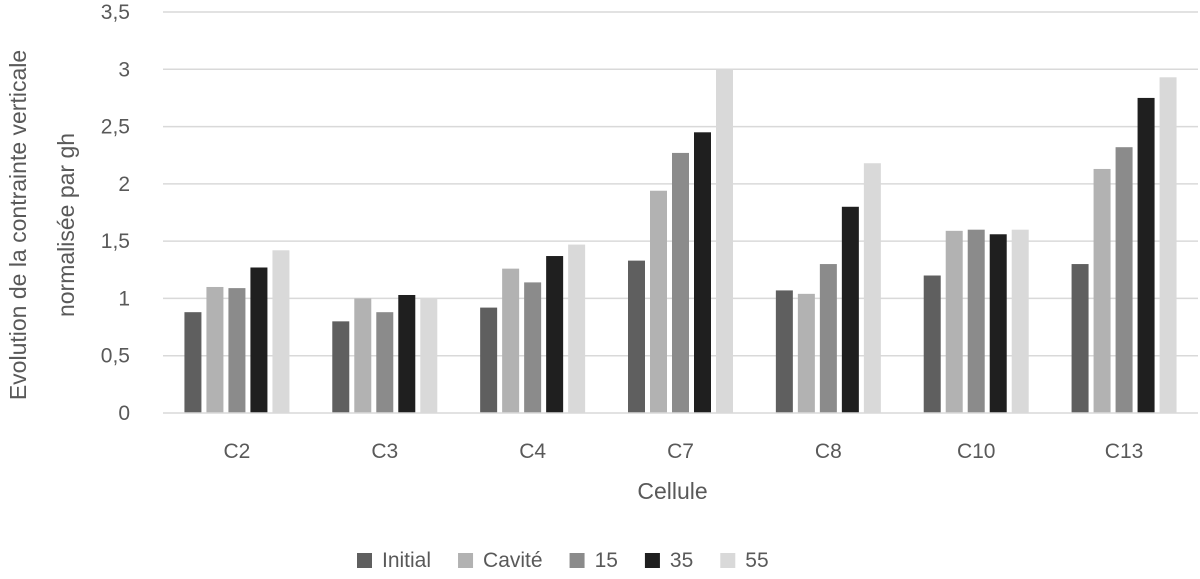 The image size is (1200, 579). What do you see at coordinates (658, 301) in the screenshot?
I see `bar-C7-Cavité` at bounding box center [658, 301].